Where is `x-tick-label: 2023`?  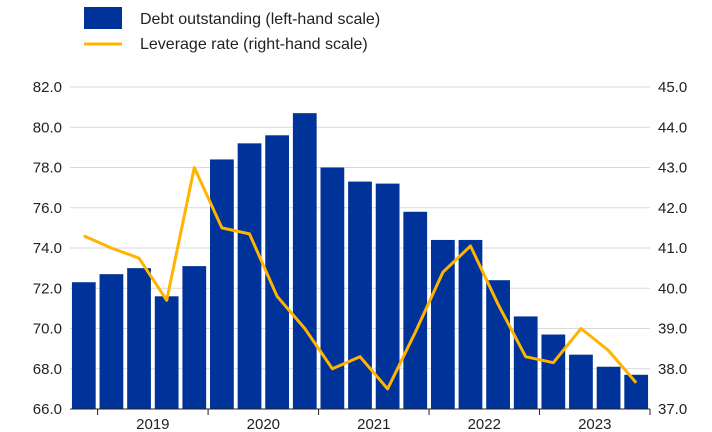 x-tick-label: 2023 is located at coordinates (594, 424).